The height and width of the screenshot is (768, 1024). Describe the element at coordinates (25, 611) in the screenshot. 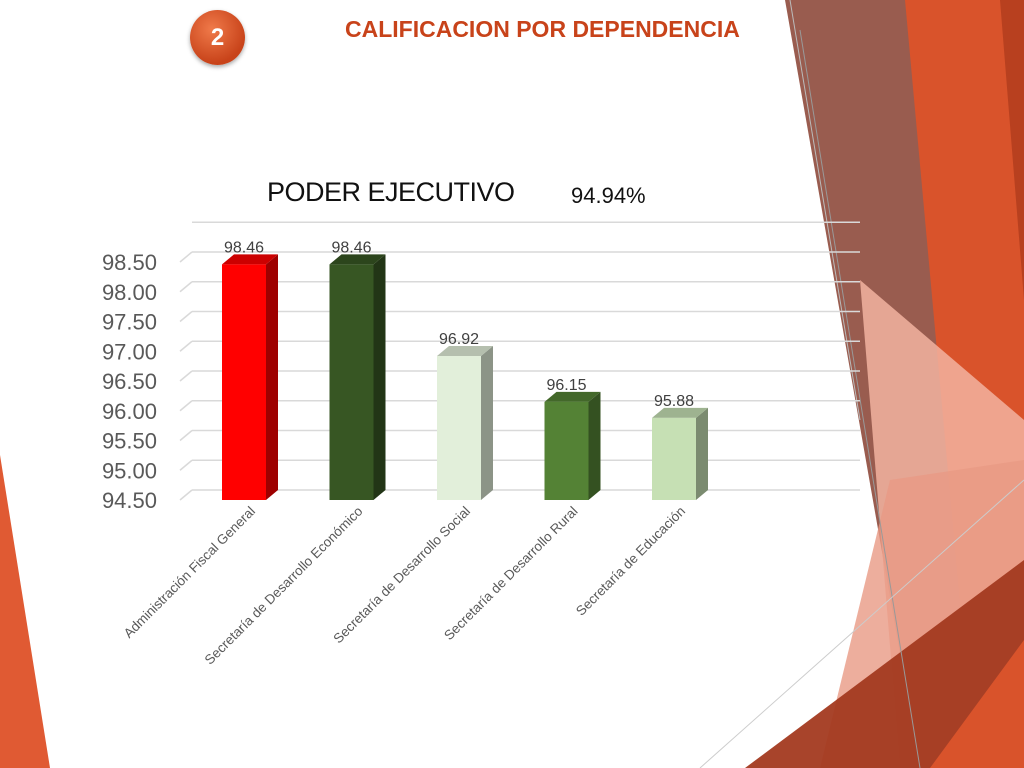

I see `left-orange-triangle` at that location.